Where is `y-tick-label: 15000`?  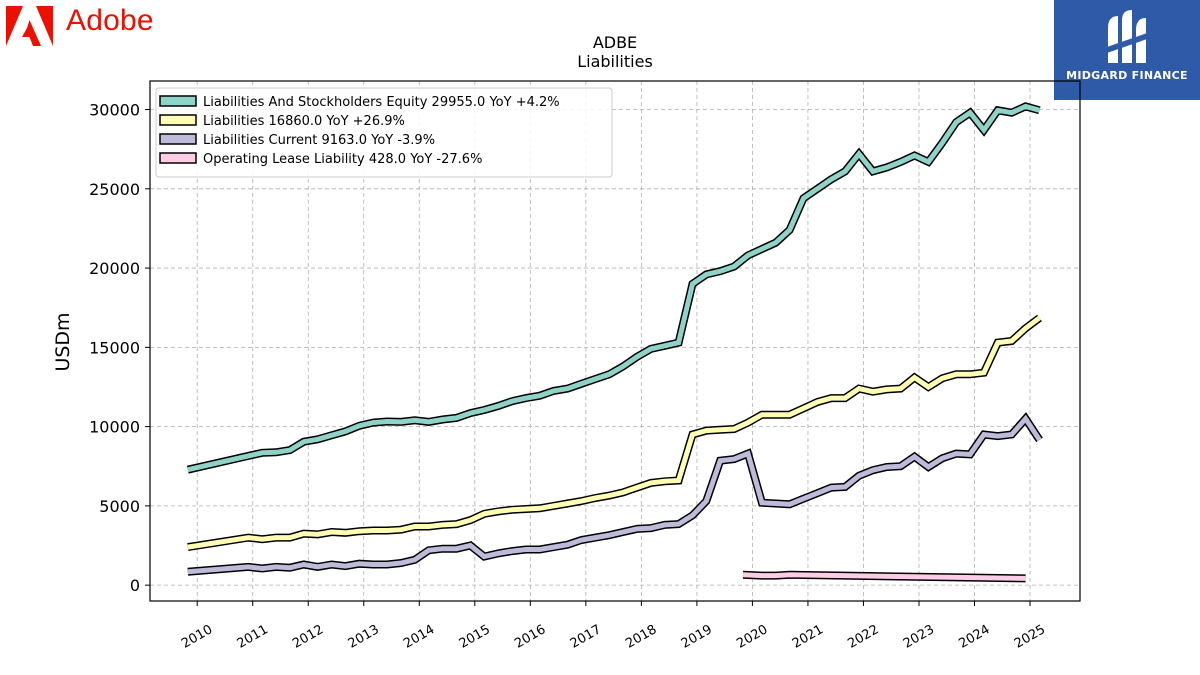 y-tick-label: 15000 is located at coordinates (114, 347).